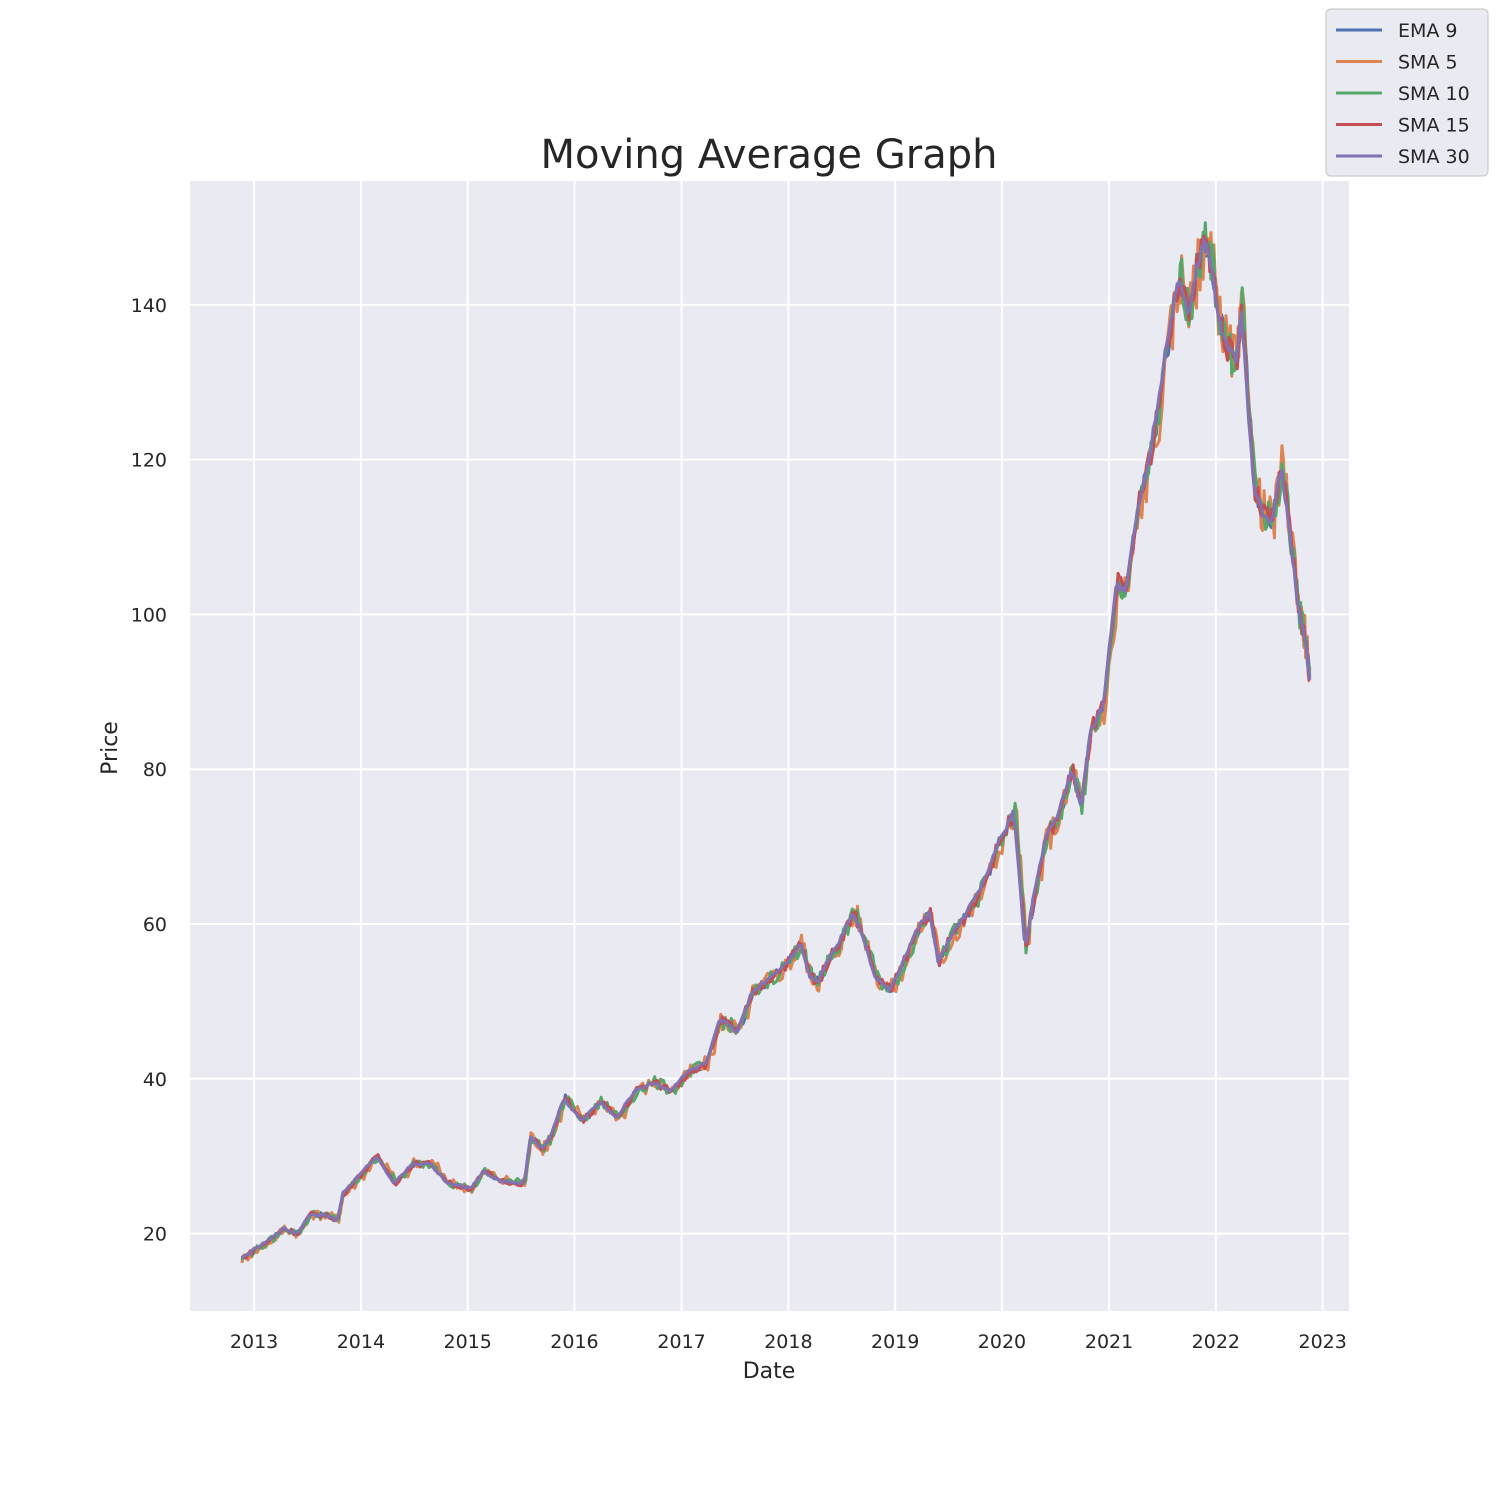 The width and height of the screenshot is (1500, 1500). What do you see at coordinates (574, 1342) in the screenshot?
I see `x-tick-label: 2016` at bounding box center [574, 1342].